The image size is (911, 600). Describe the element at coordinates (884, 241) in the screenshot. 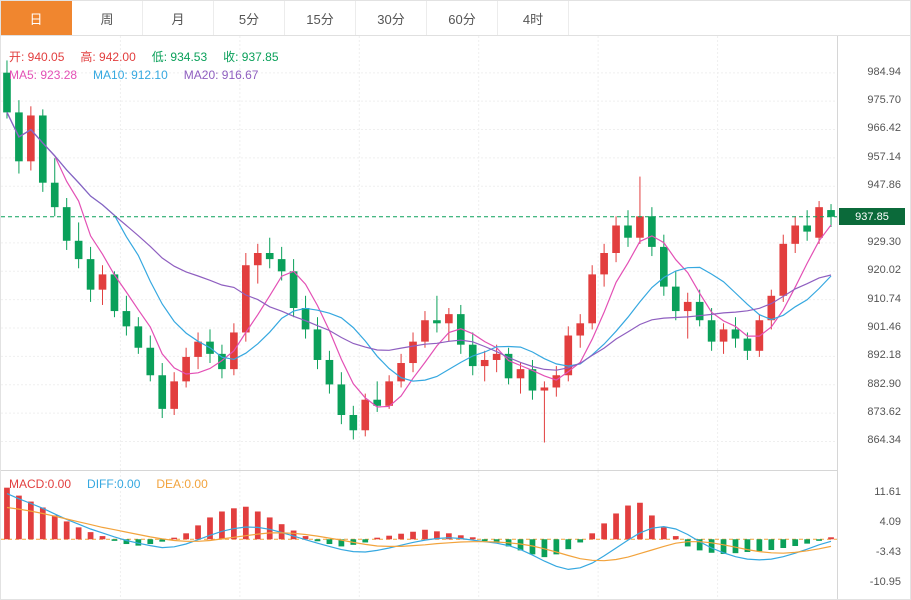

I see `price-axis-label: 929.30` at that location.